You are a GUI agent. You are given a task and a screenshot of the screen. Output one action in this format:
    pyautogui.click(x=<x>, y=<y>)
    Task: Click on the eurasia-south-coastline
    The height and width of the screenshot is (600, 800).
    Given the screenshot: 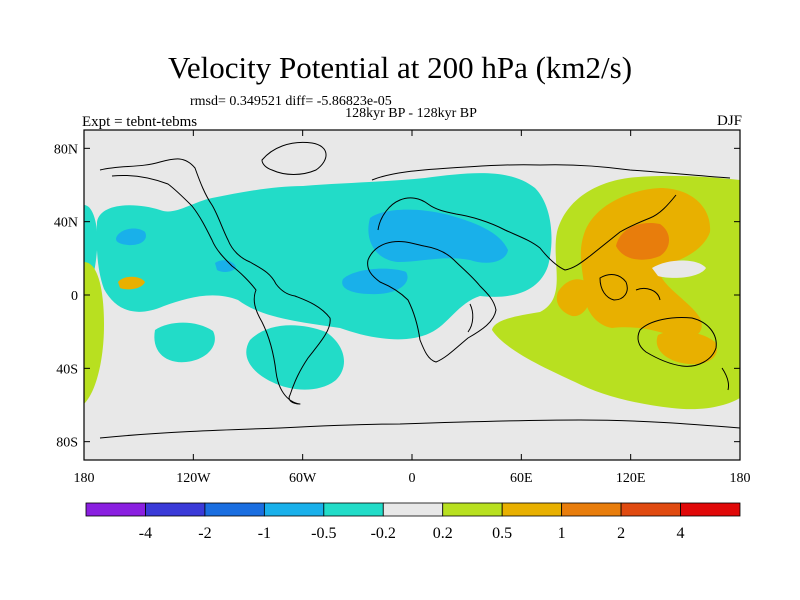 What is the action you would take?
    pyautogui.click(x=527, y=232)
    